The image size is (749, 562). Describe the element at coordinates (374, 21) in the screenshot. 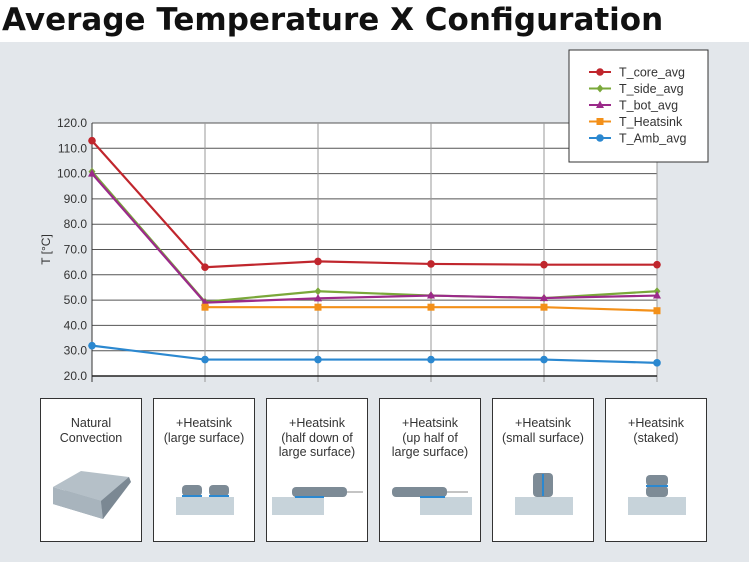

I see `page-title: Average Temperature X Configuration` at that location.